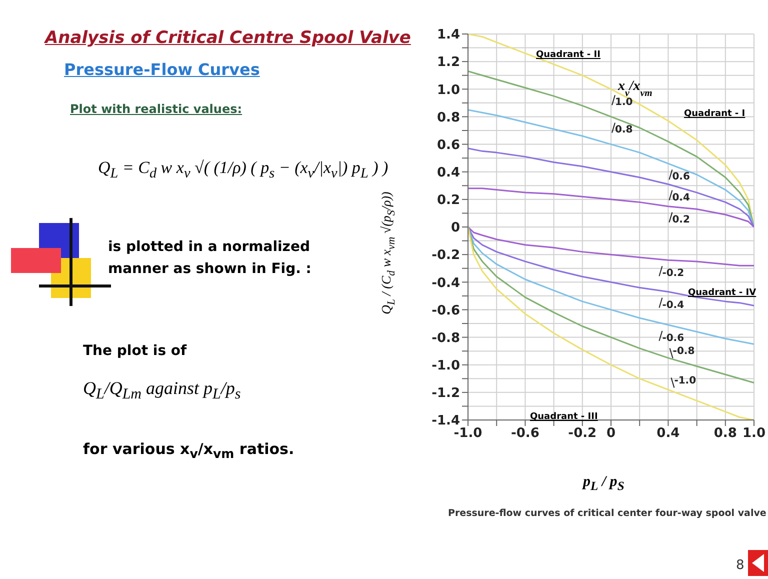 The width and height of the screenshot is (768, 579). Describe the element at coordinates (624, 130) in the screenshot. I see `series-label: 0.8` at that location.